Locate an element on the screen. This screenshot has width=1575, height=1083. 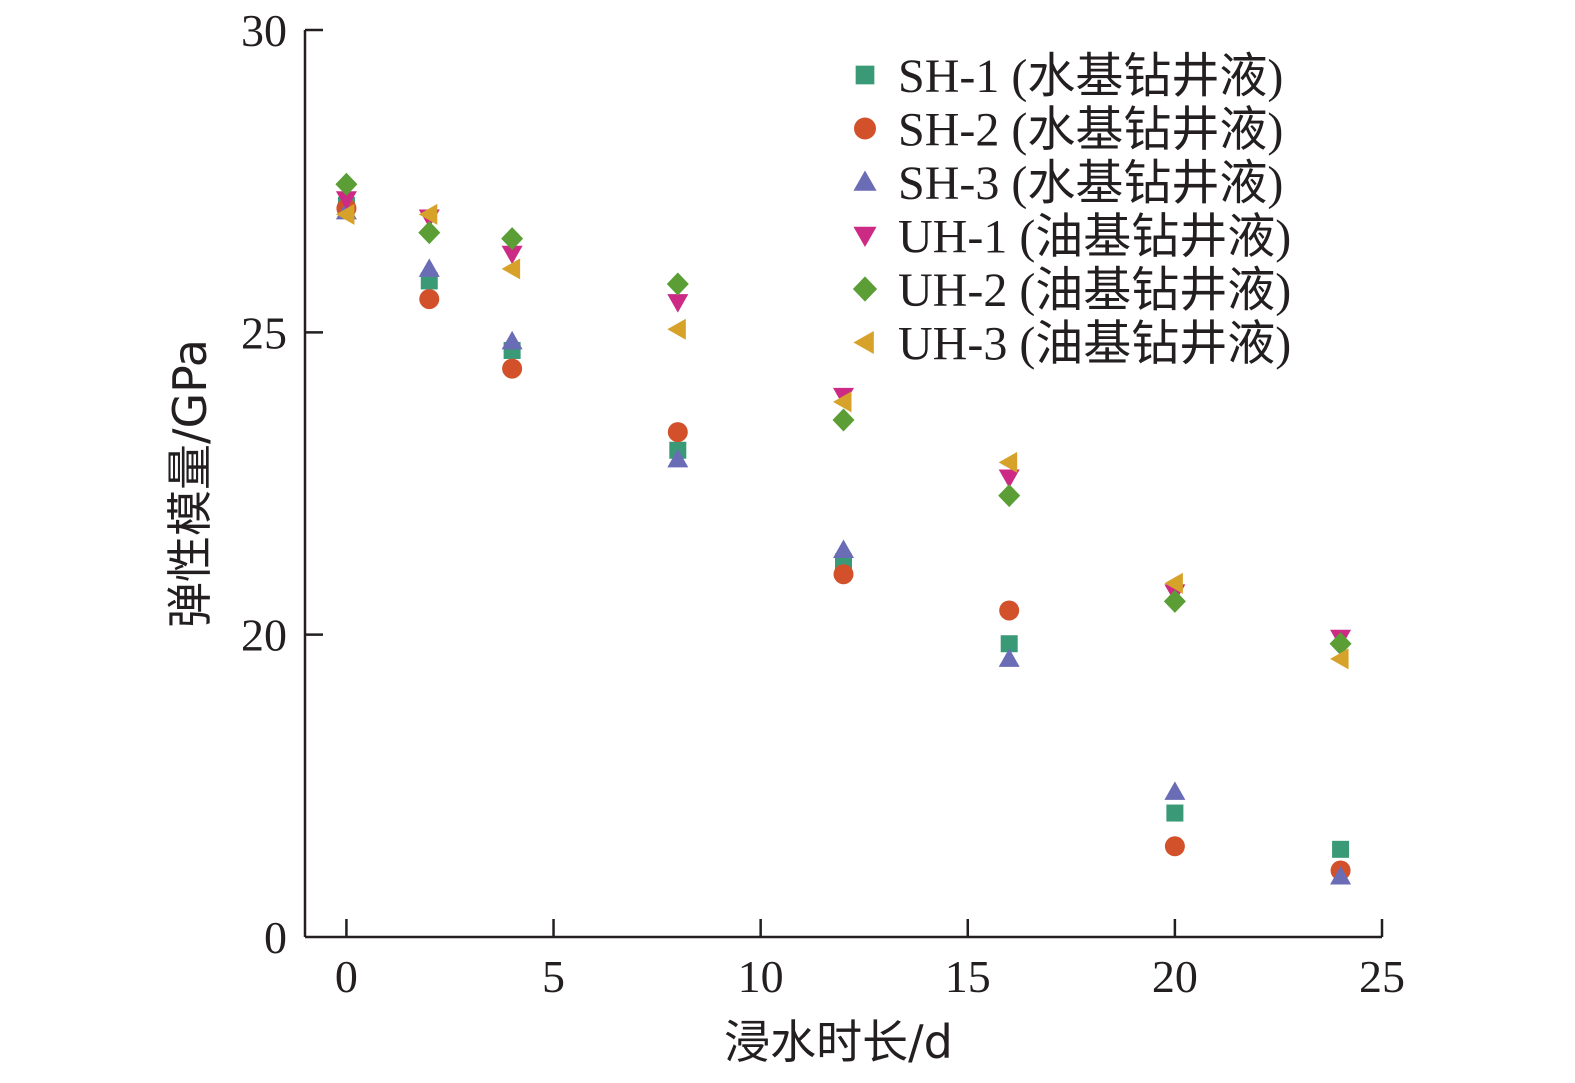
y-tick-label: 20 is located at coordinates (264, 635).